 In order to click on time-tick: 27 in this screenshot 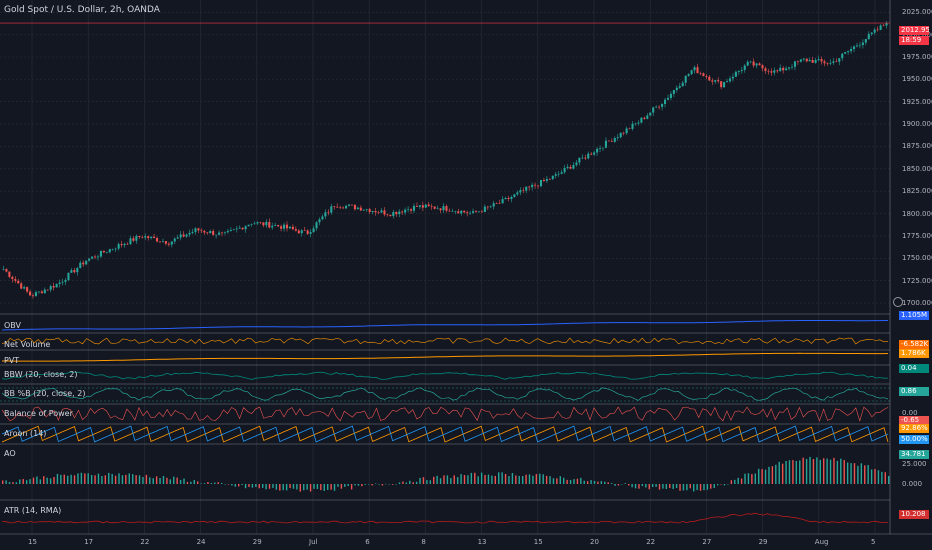, I will do `click(707, 542)`.